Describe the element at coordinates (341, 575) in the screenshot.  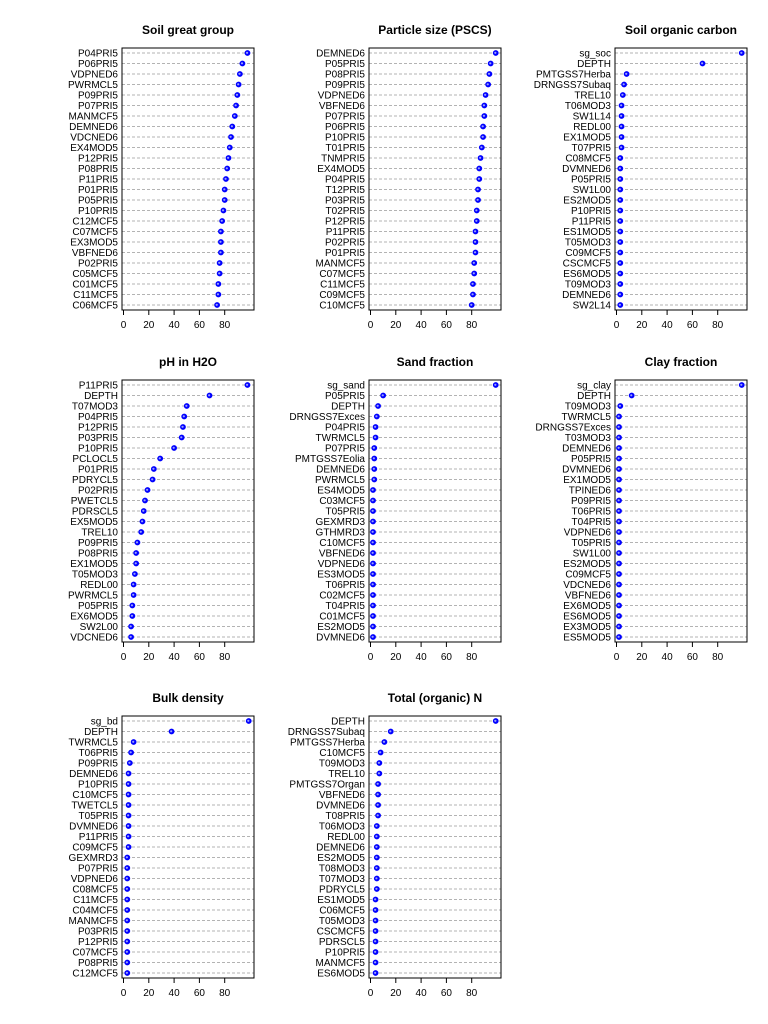
I see `category-label: ES3MOD5` at that location.